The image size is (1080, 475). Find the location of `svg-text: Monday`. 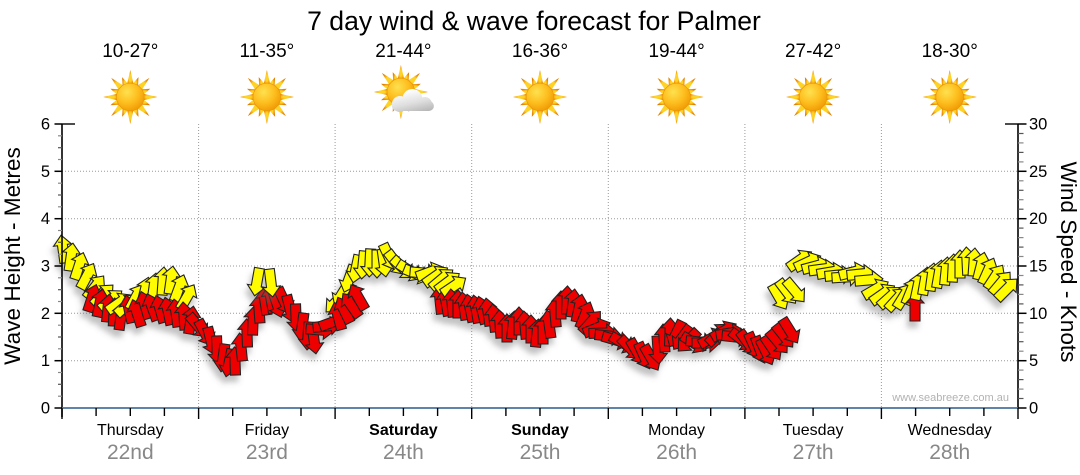

svg-text: Monday is located at coordinates (676, 430).